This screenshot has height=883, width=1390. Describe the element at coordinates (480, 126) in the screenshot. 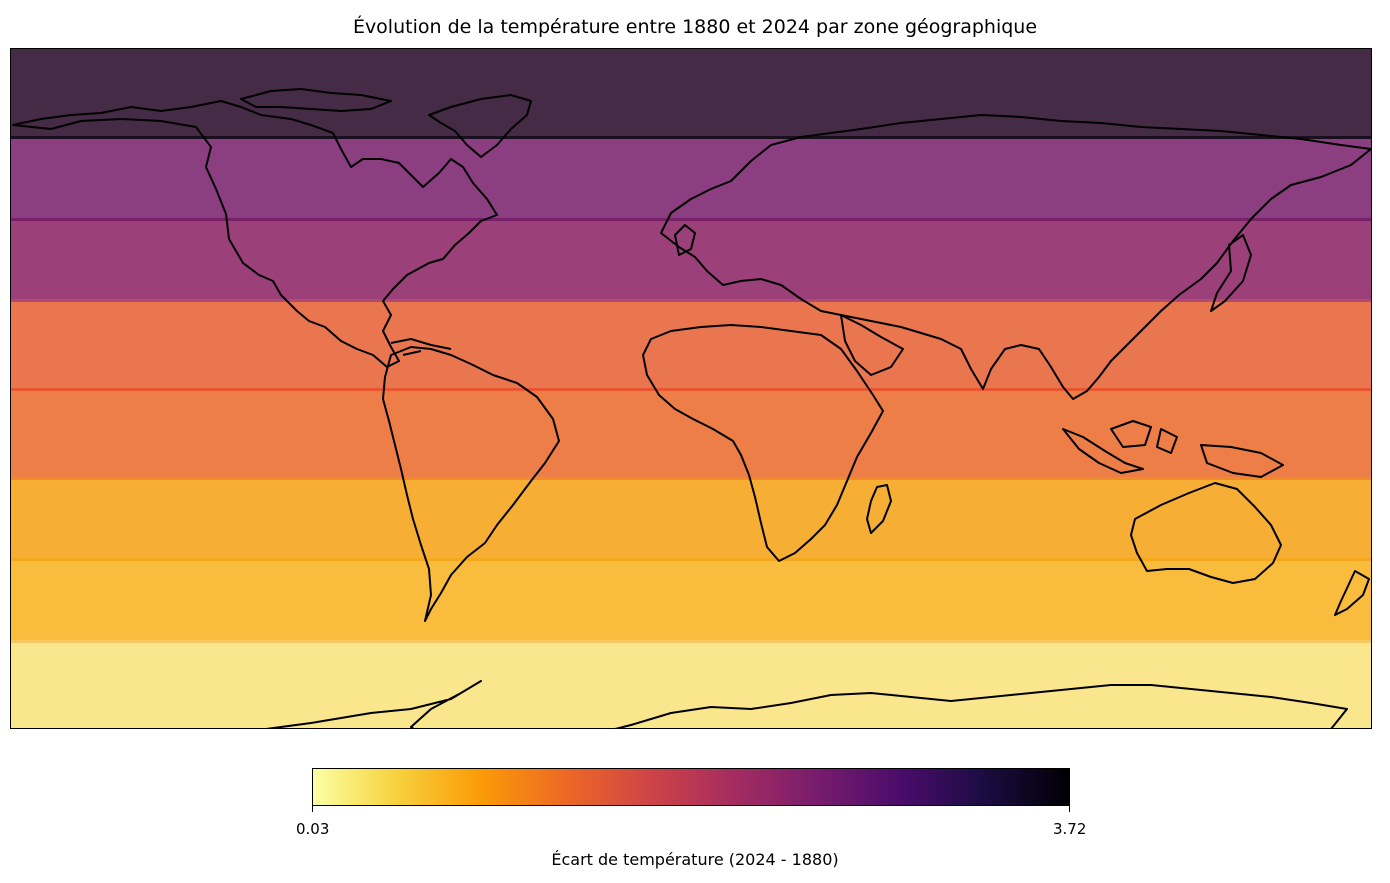

I see `greenland-outline` at that location.